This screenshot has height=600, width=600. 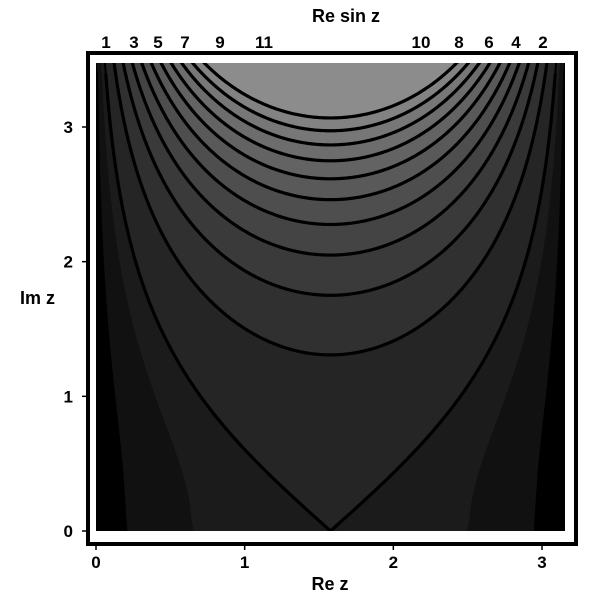 What do you see at coordinates (393, 562) in the screenshot?
I see `x-tick-label: 2` at bounding box center [393, 562].